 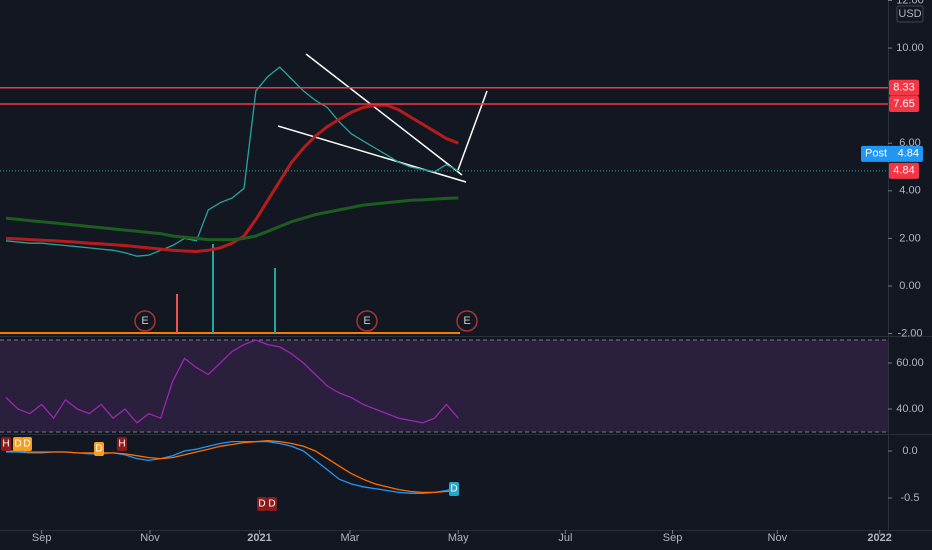 What do you see at coordinates (910, 3) in the screenshot?
I see `y-tick-label: 12.00` at bounding box center [910, 3].